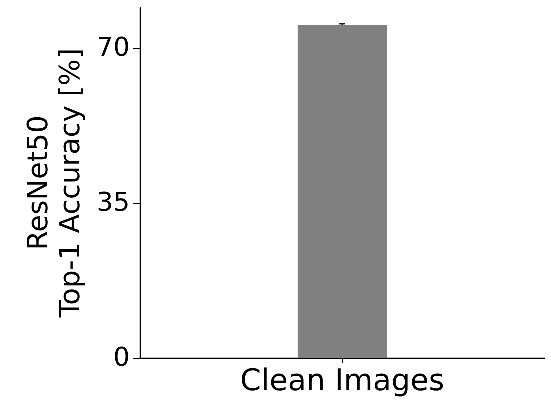 The image size is (551, 404). What do you see at coordinates (113, 203) in the screenshot?
I see `y-tick-label: 35` at bounding box center [113, 203].